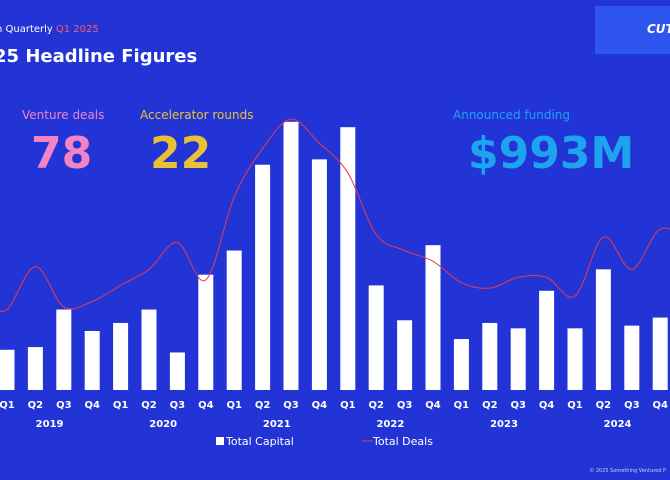 Image resolution: width=670 pixels, height=480 pixels. Describe the element at coordinates (320, 405) in the screenshot. I see `quarter-label-11: Q4` at that location.